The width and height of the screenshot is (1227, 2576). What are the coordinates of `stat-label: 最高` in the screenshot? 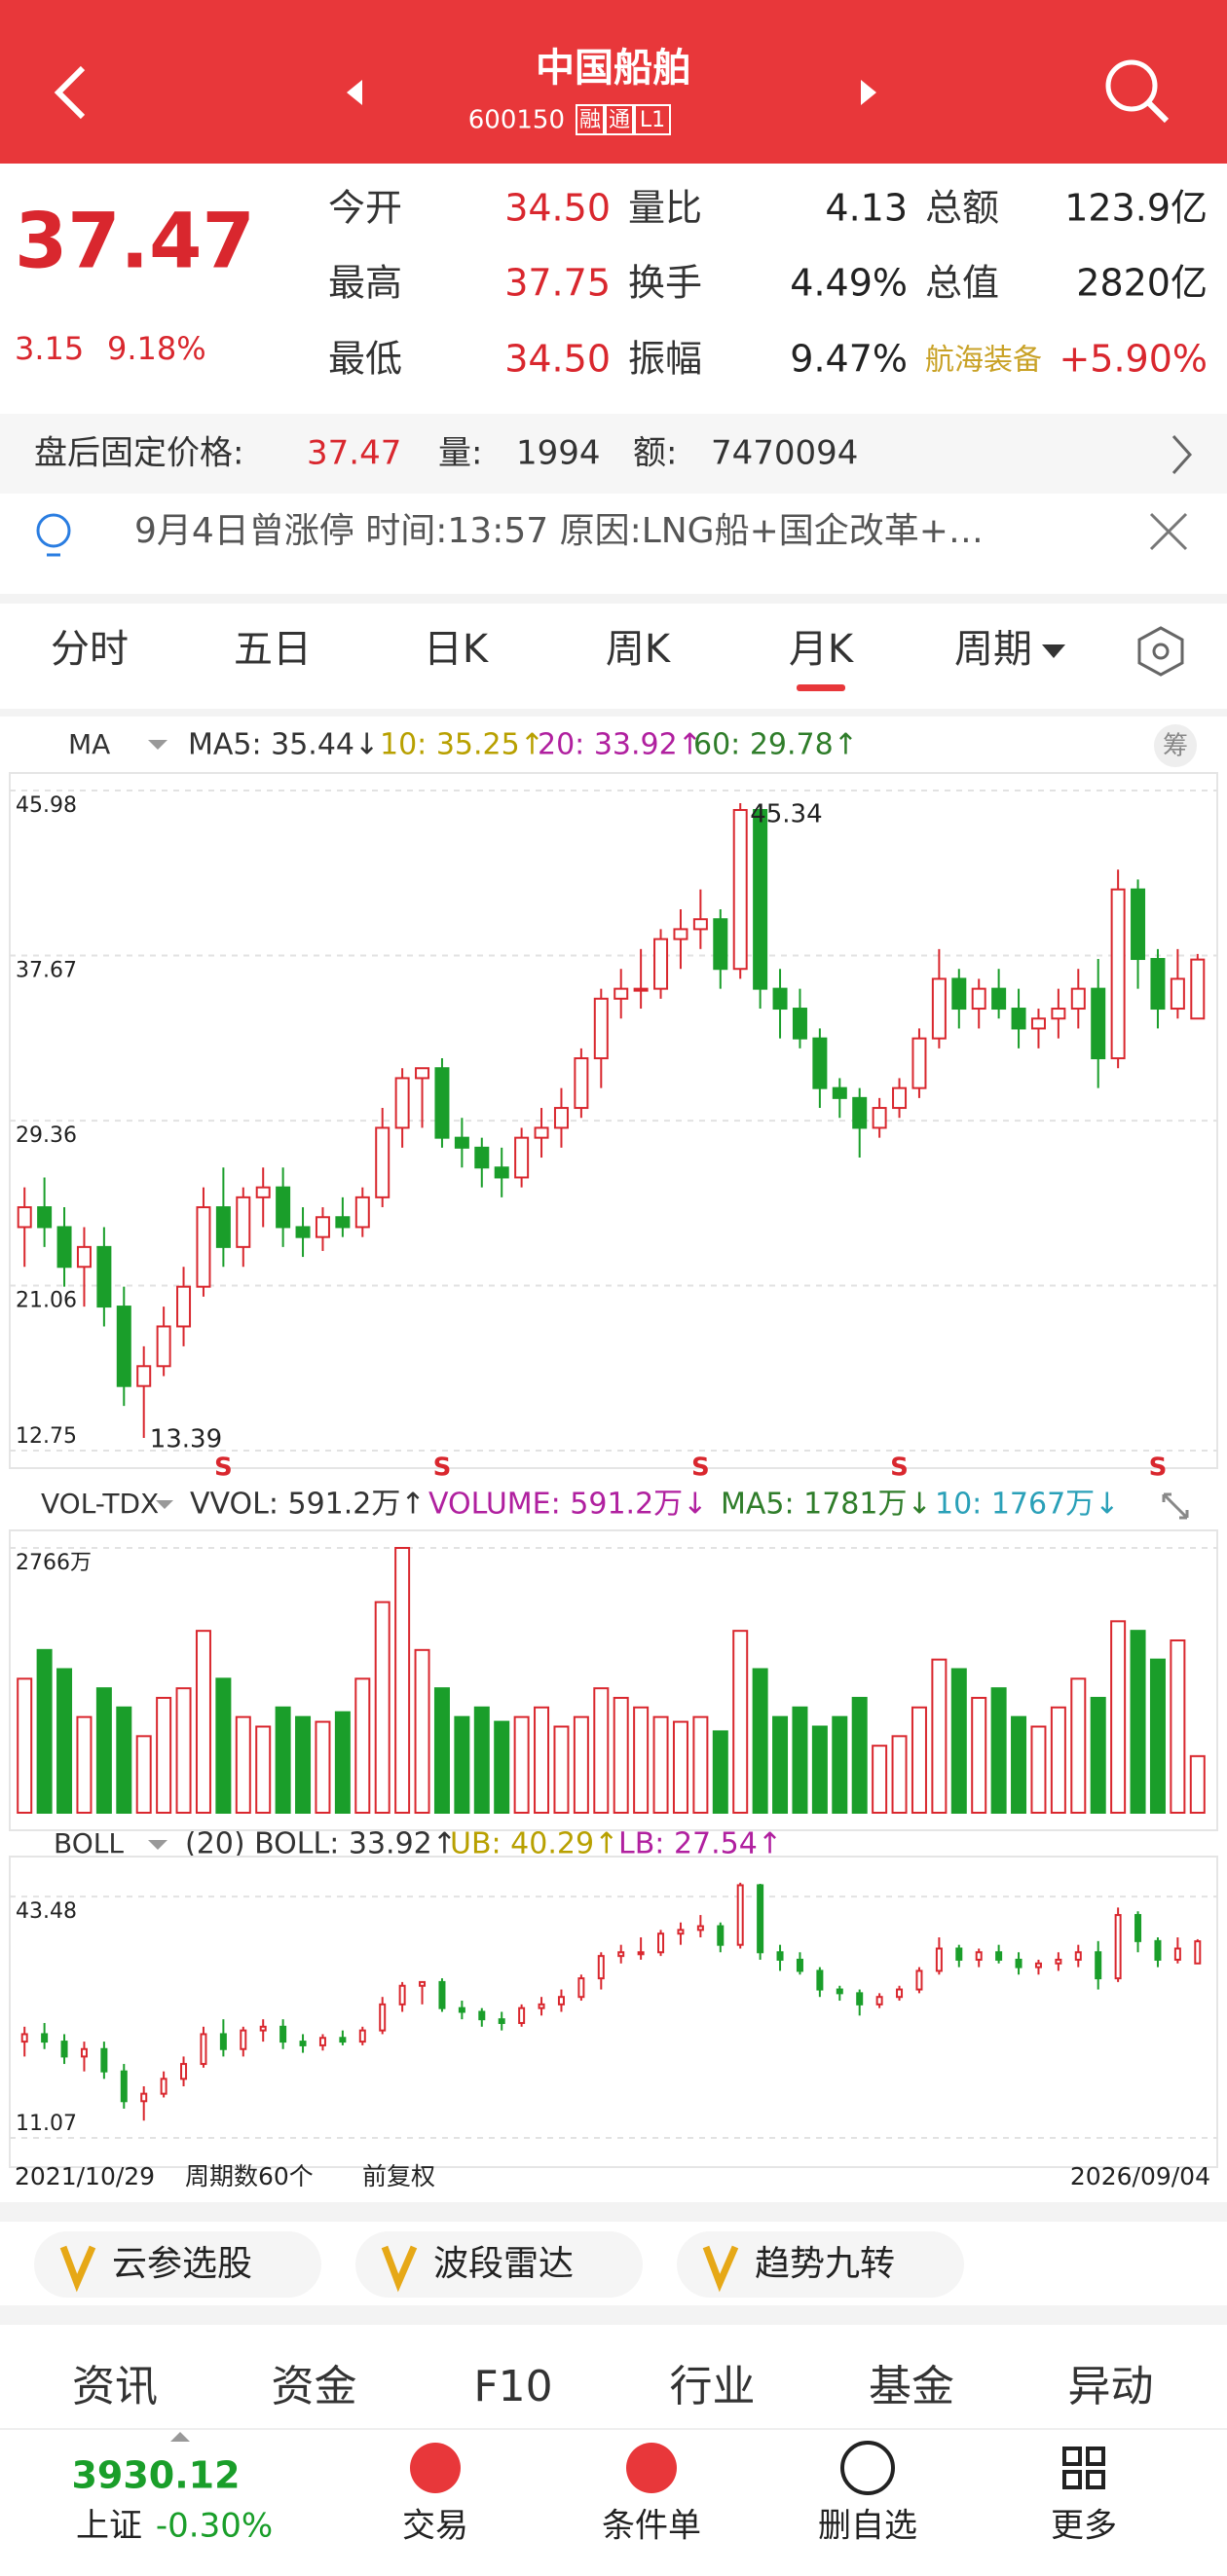 It's located at (365, 283).